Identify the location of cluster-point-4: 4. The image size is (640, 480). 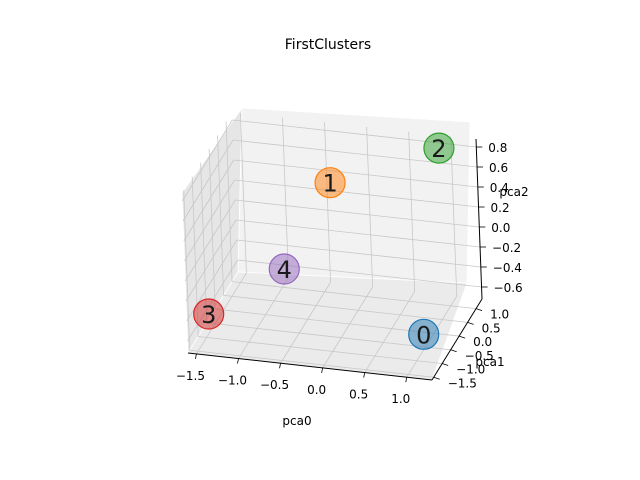
(284, 269).